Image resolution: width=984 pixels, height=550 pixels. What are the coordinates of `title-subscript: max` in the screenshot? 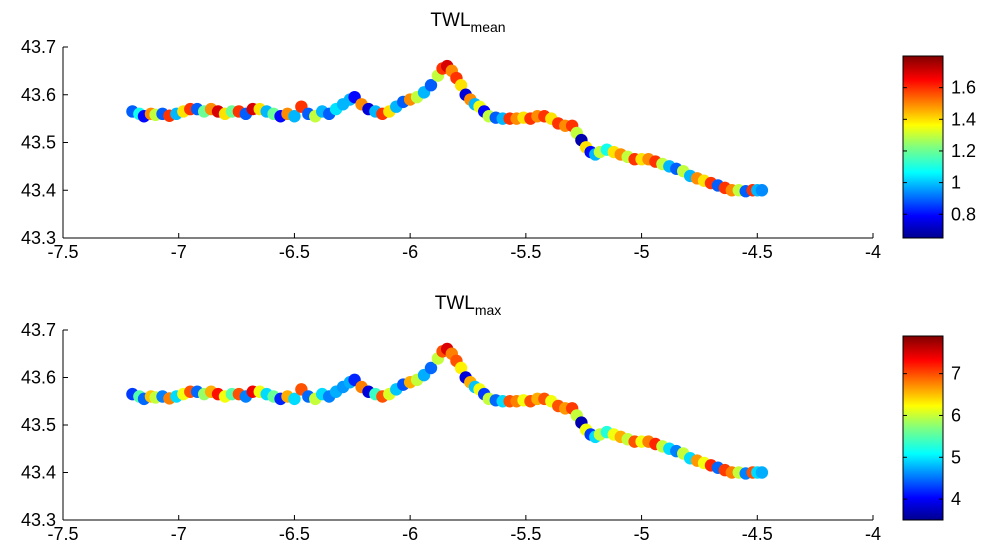 It's located at (488, 310).